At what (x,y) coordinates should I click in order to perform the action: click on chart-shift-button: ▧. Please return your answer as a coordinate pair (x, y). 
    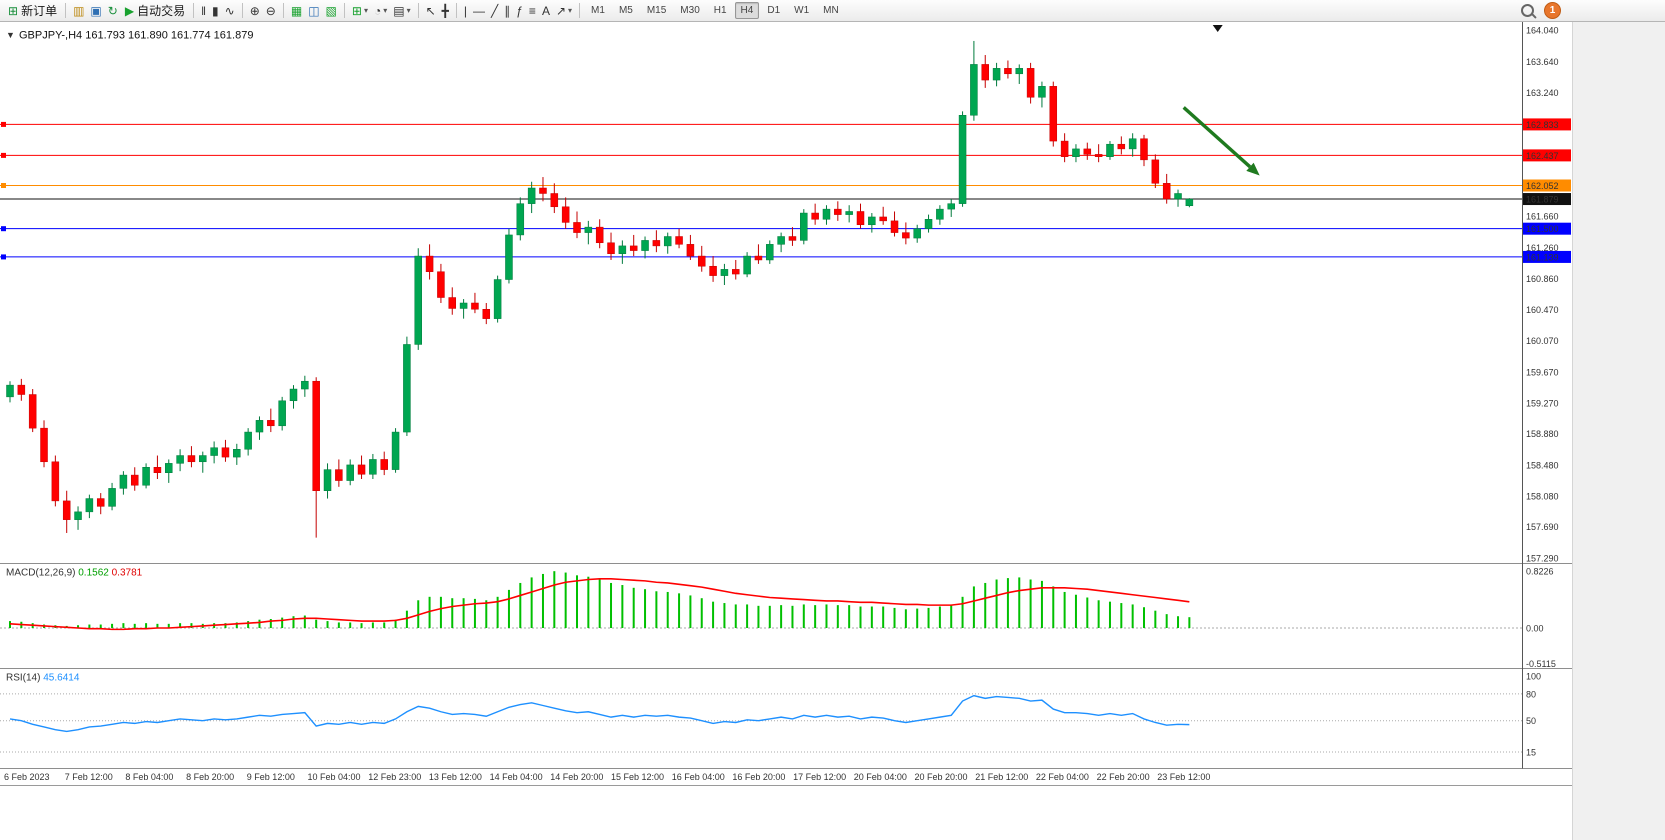
    Looking at the image, I should click on (331, 11).